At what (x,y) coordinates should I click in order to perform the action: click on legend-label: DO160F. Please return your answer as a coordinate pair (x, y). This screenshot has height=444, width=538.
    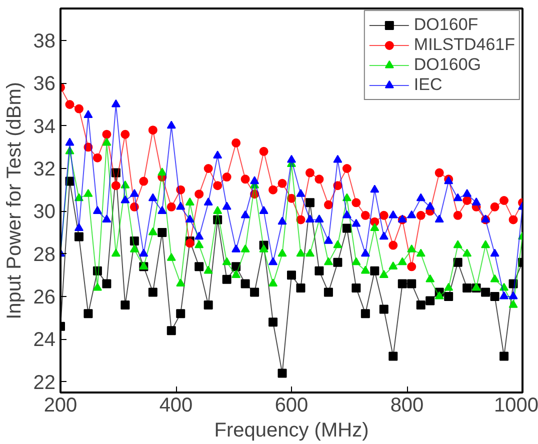
    Looking at the image, I should click on (446, 25).